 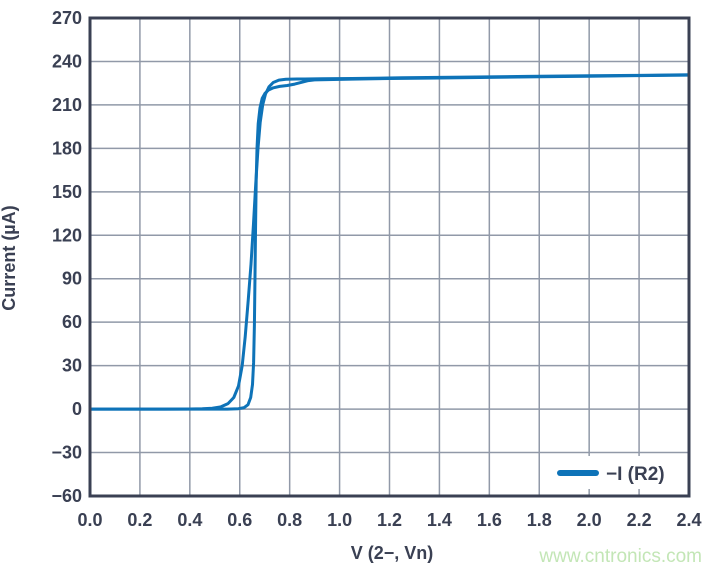 What do you see at coordinates (89, 520) in the screenshot?
I see `x-tick-label: 0.0` at bounding box center [89, 520].